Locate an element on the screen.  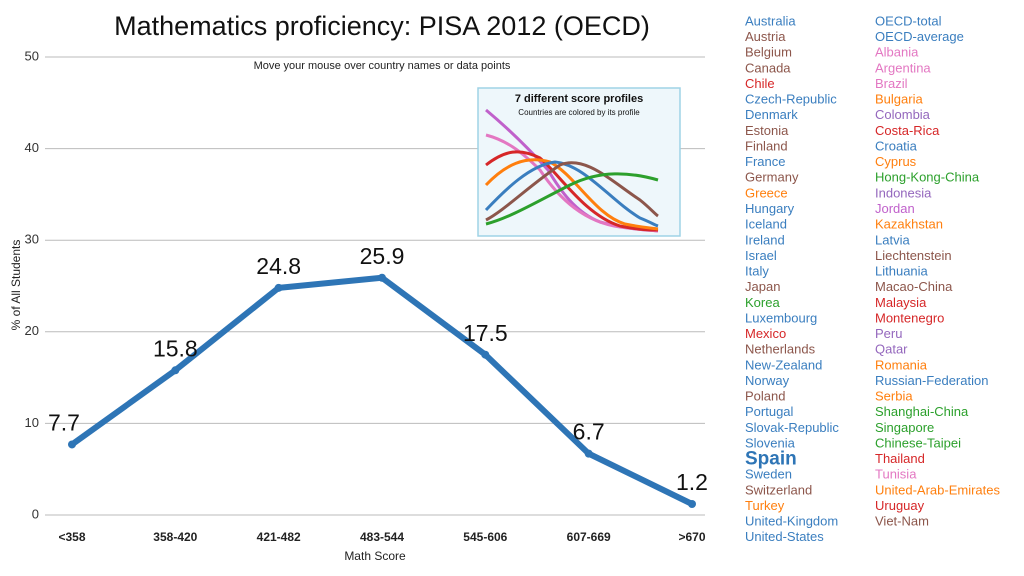
country-name: Hungary is located at coordinates (770, 208).